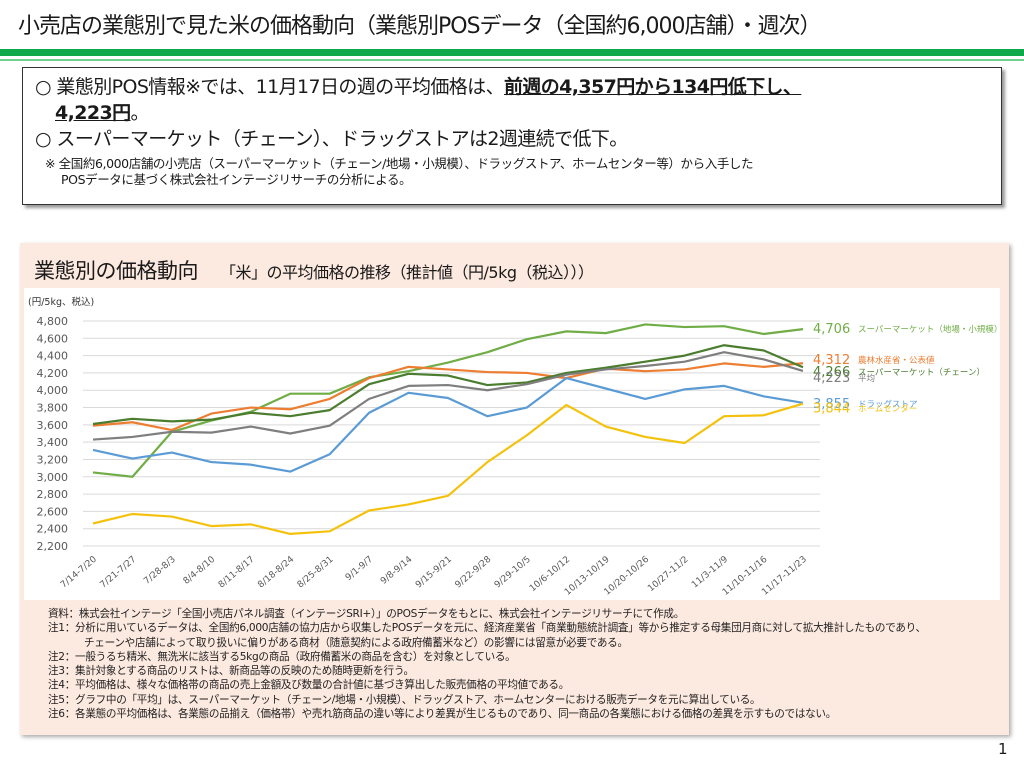  What do you see at coordinates (930, 329) in the screenshot?
I see `series-legend-label: スーパーマーケット（地場・小規模）` at bounding box center [930, 329].